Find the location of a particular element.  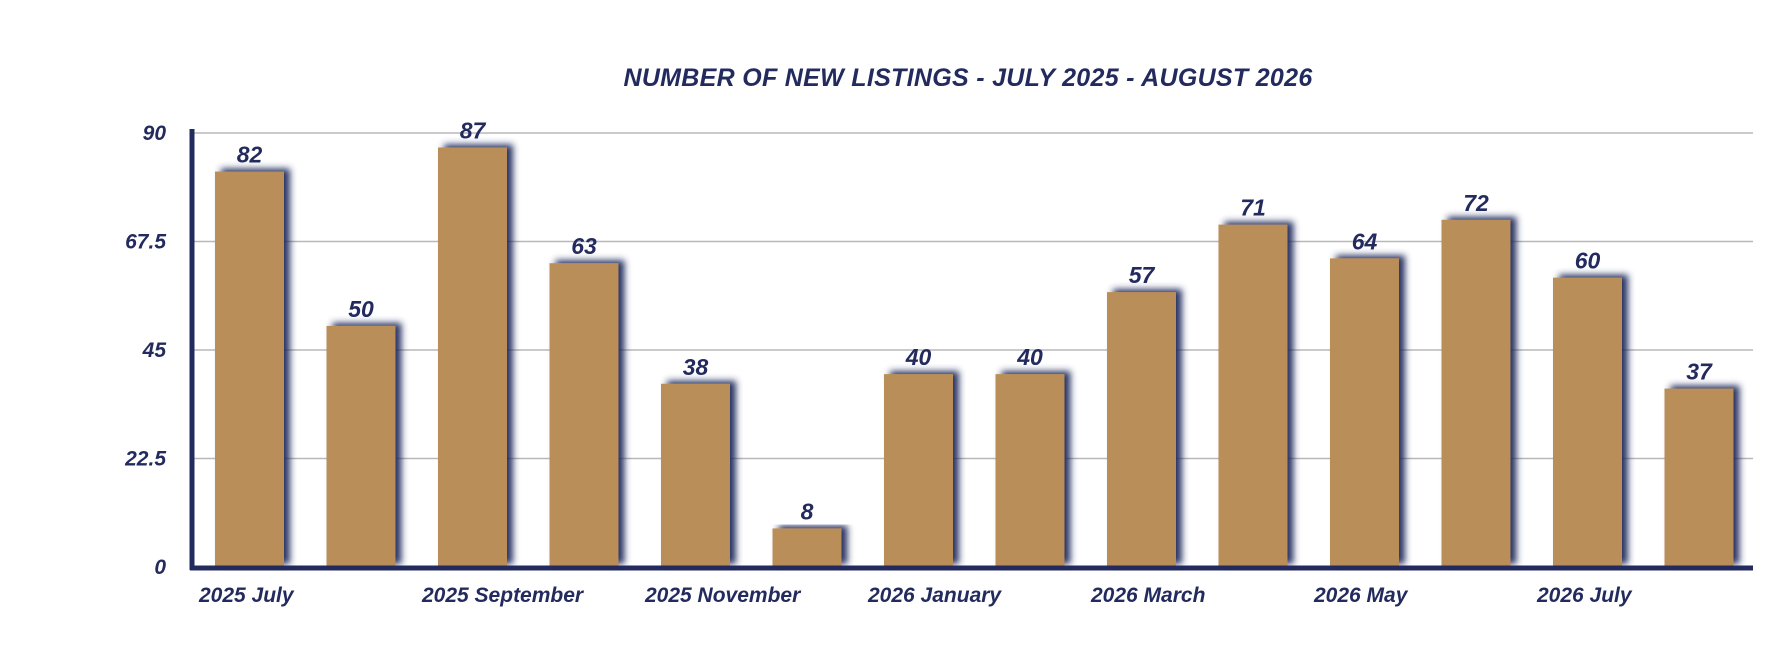

x-tick-label: 2026 July is located at coordinates (1584, 595).